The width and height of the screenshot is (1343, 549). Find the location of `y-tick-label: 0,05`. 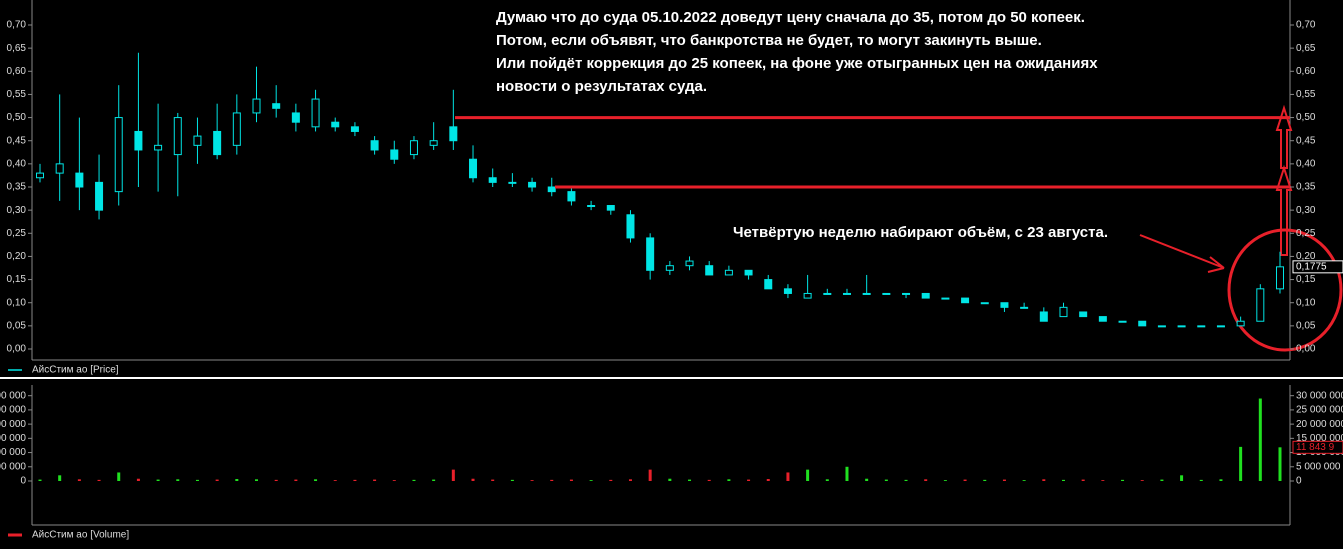

y-tick-label: 0,05 is located at coordinates (17, 325).